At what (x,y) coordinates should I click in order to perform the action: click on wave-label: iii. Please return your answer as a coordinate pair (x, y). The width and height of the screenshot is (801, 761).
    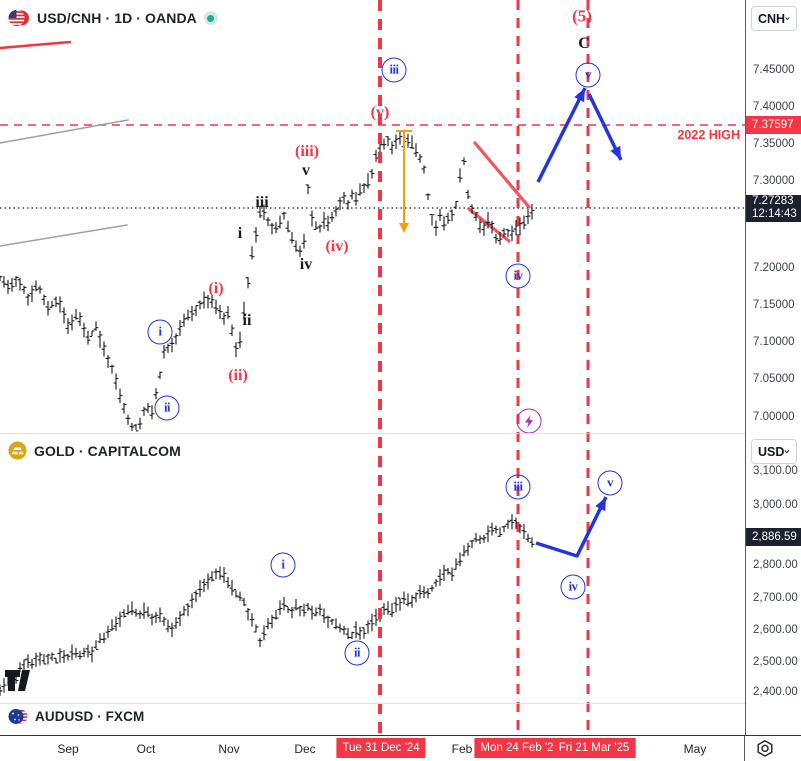
    Looking at the image, I should click on (262, 202).